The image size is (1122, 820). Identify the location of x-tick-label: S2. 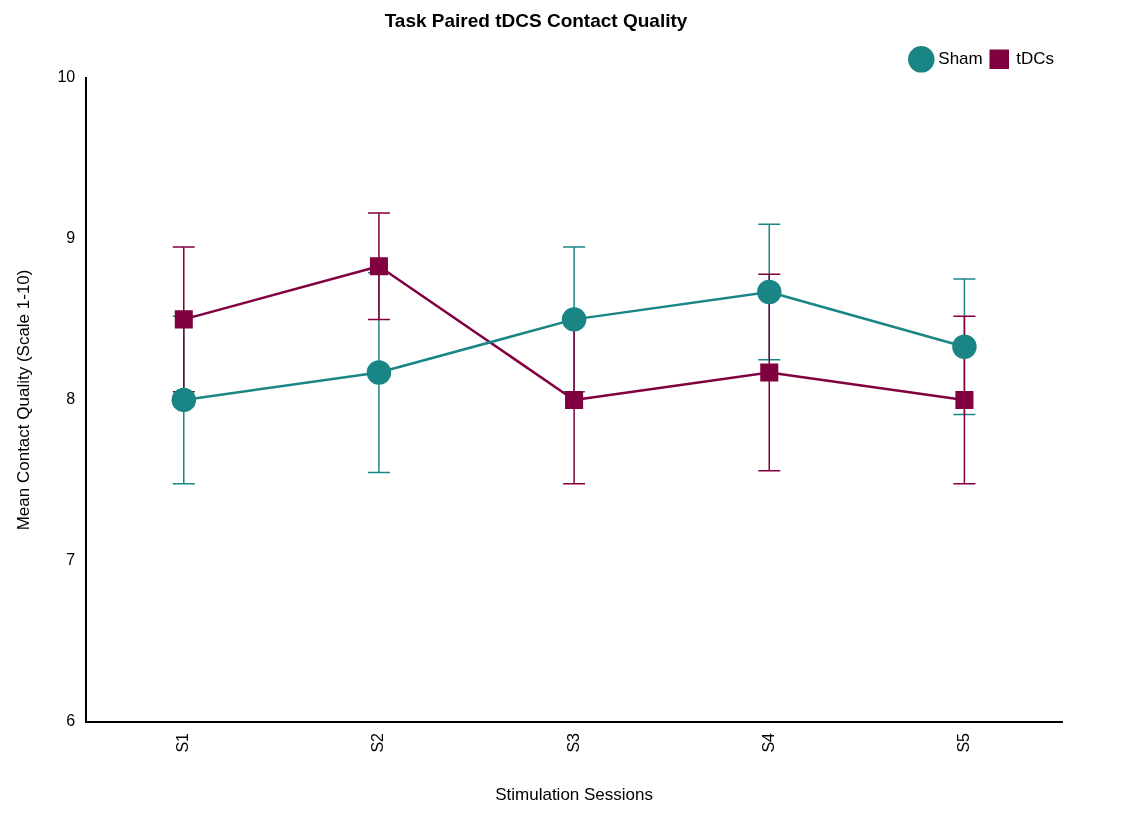
(378, 742).